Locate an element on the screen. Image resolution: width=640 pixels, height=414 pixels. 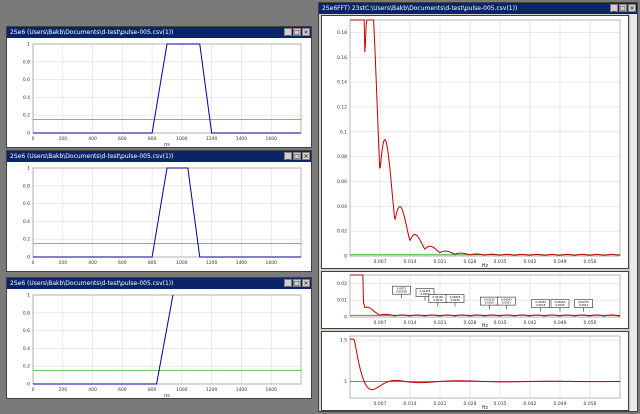
y-tick-label: 0.06 is located at coordinates (342, 182).